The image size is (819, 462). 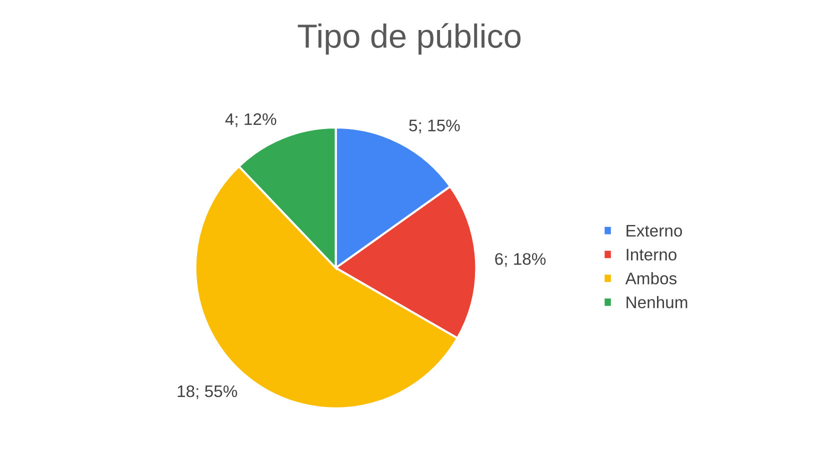 What do you see at coordinates (520, 260) in the screenshot?
I see `data-label: 6; 18%` at bounding box center [520, 260].